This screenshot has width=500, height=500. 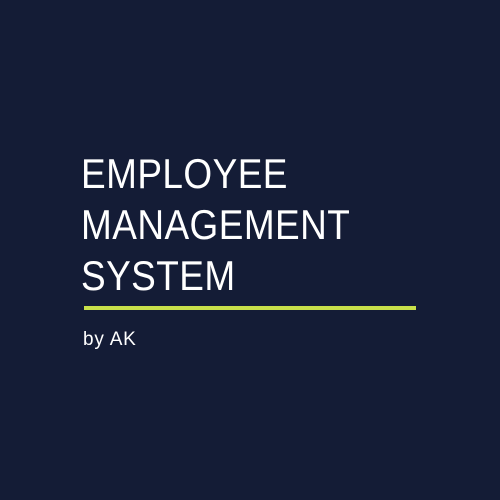 I want to click on title-line-1: EMPLOYEE, so click(x=184, y=173).